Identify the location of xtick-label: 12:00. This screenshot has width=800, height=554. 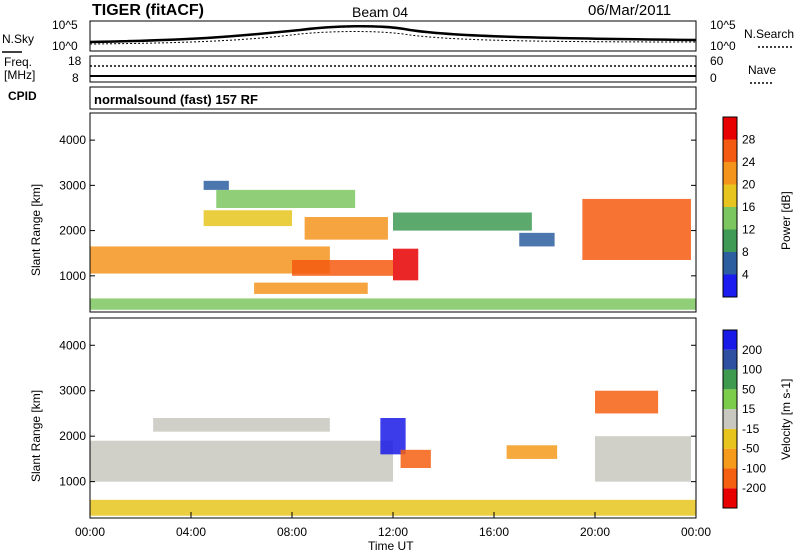
(393, 532).